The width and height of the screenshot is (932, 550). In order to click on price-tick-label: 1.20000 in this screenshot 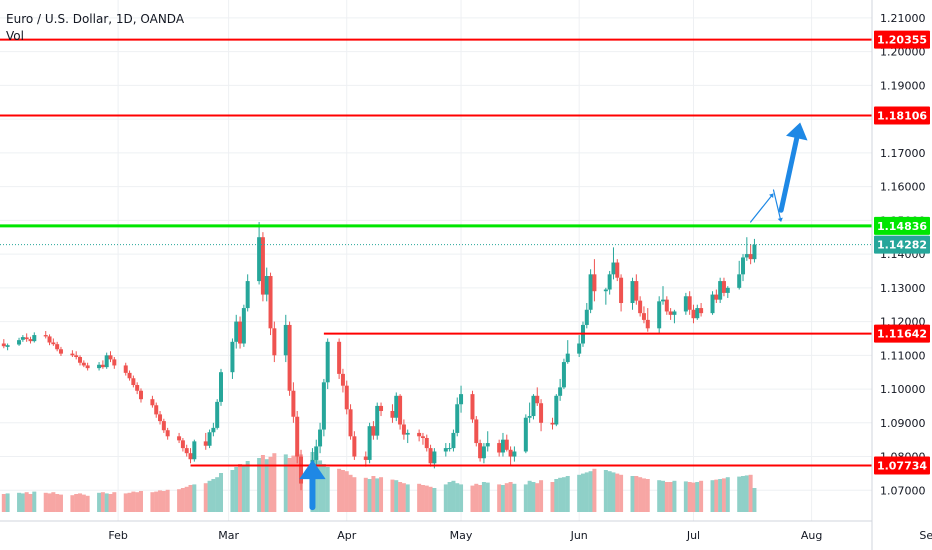, I will do `click(903, 52)`.